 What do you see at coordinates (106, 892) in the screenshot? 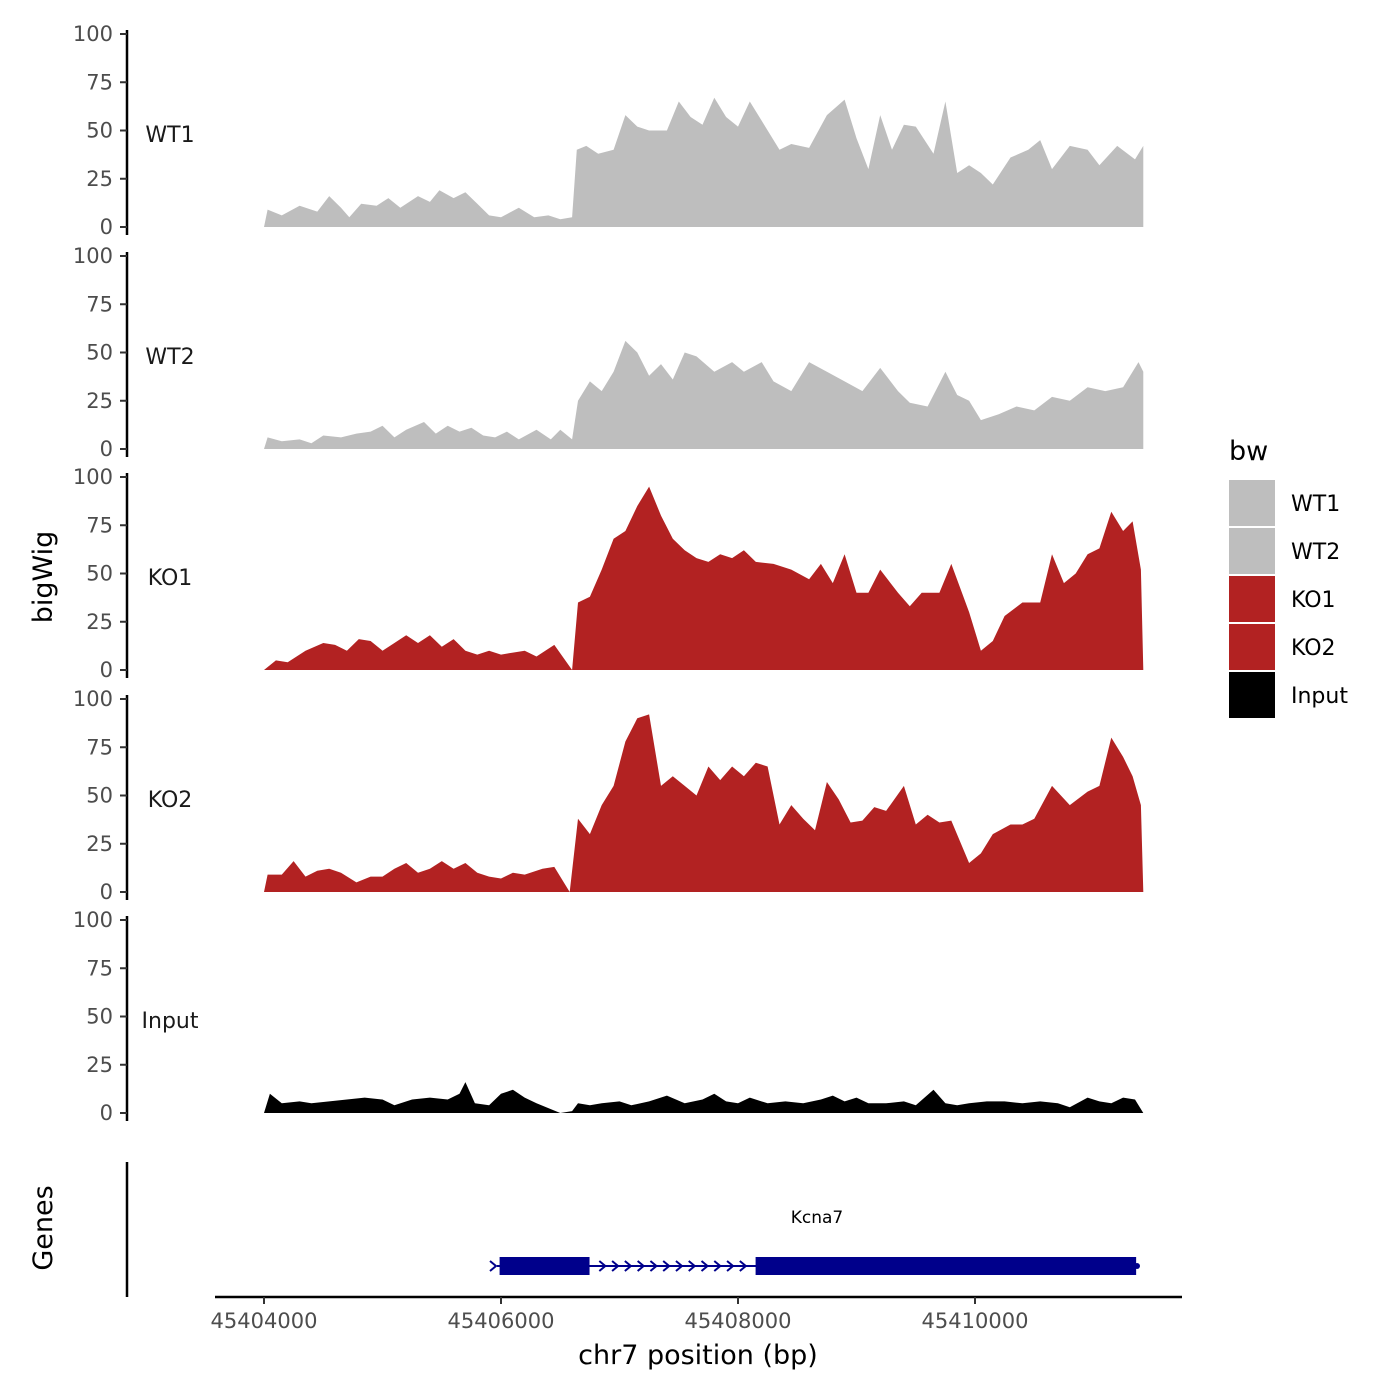
I see `y-tick-label-ko2-0: 0` at bounding box center [106, 892].